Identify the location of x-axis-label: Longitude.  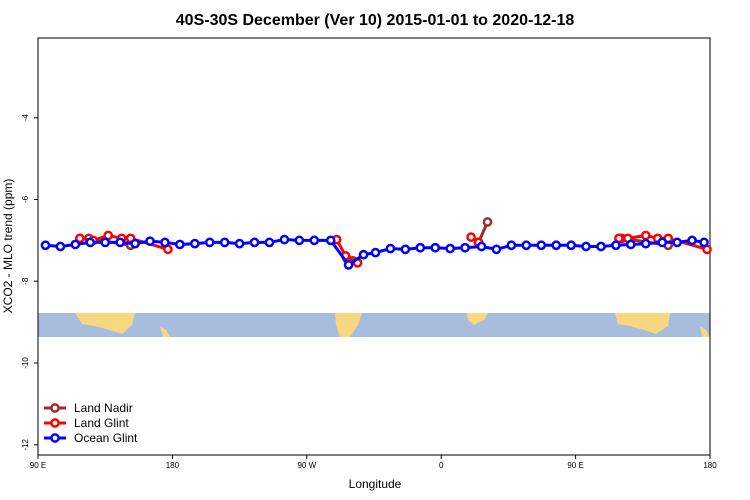
(375, 484).